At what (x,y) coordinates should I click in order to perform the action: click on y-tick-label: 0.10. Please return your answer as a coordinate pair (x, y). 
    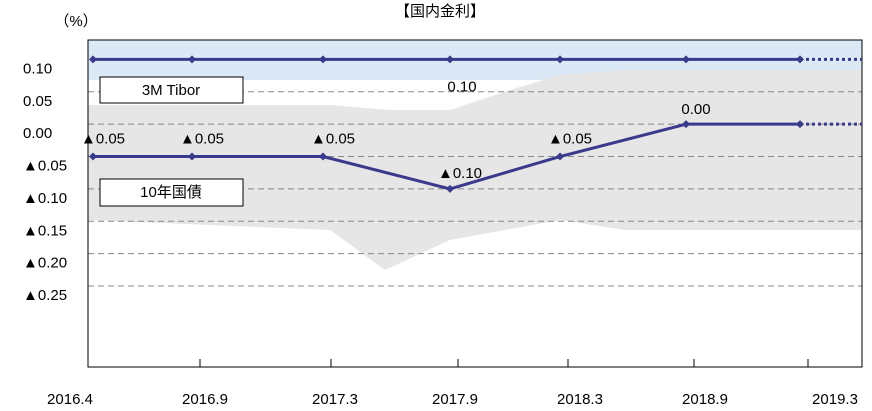
    Looking at the image, I should click on (37, 68).